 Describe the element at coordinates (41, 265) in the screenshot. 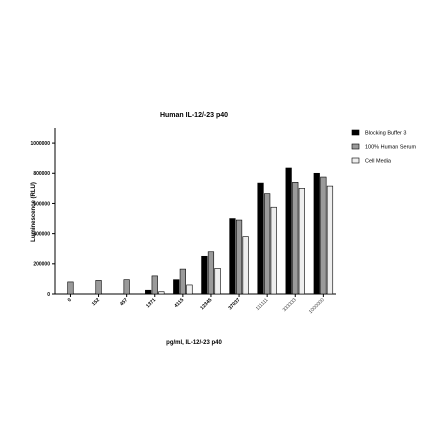

I see `y-tick-label: 200000` at that location.